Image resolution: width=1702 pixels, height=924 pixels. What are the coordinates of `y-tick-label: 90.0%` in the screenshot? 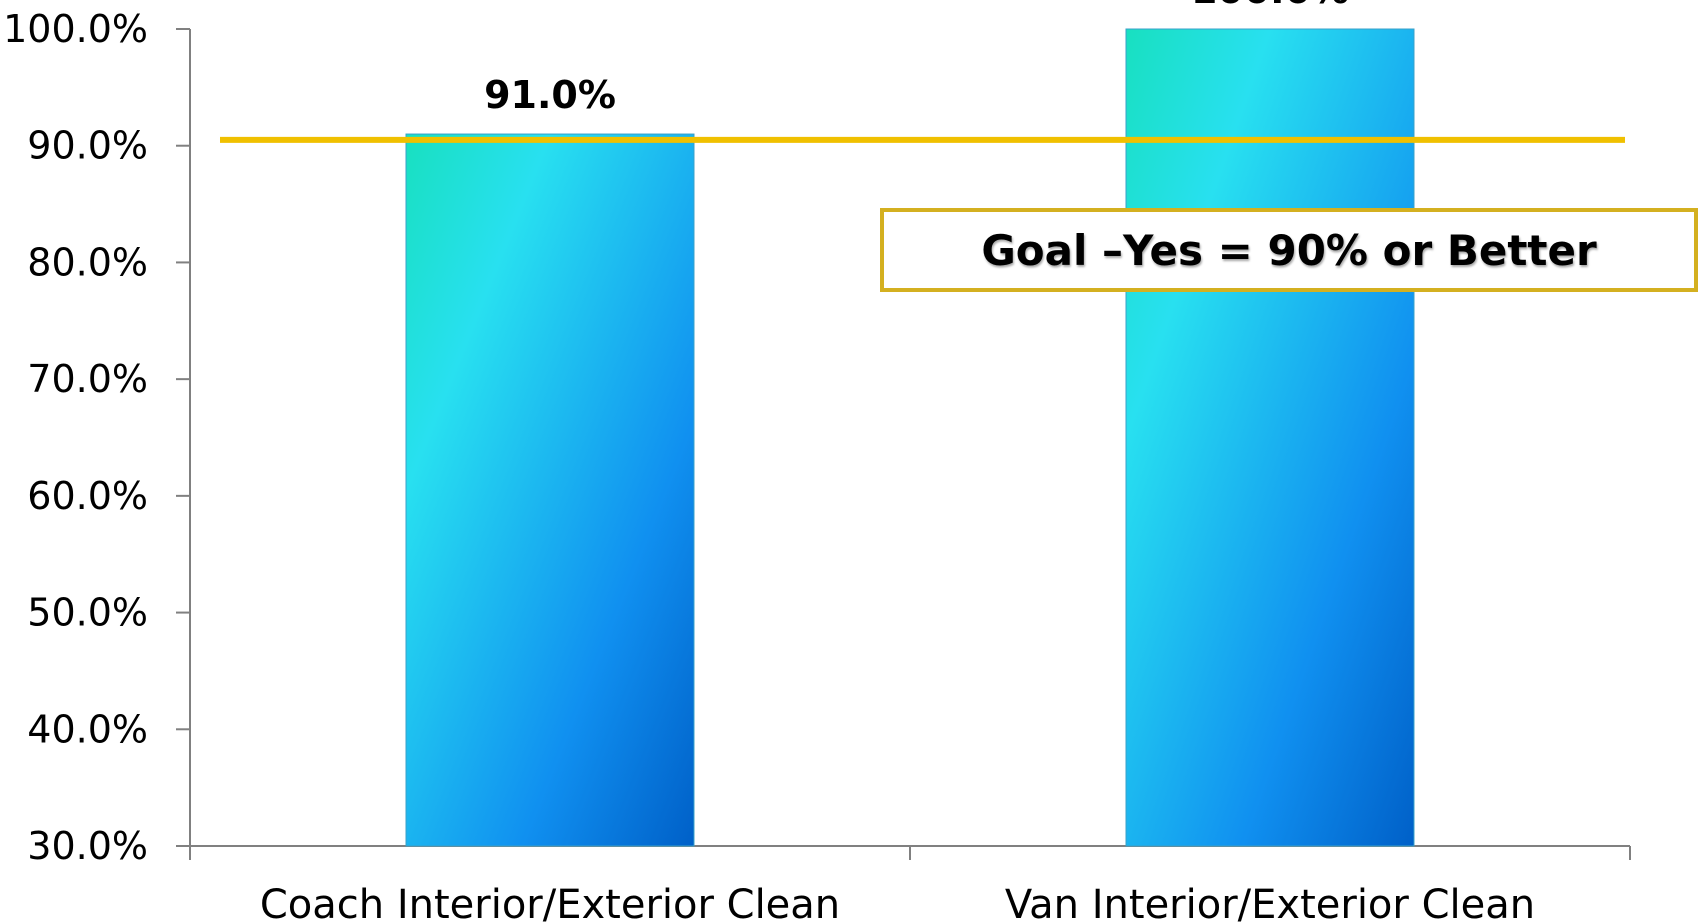 It's located at (87, 146).